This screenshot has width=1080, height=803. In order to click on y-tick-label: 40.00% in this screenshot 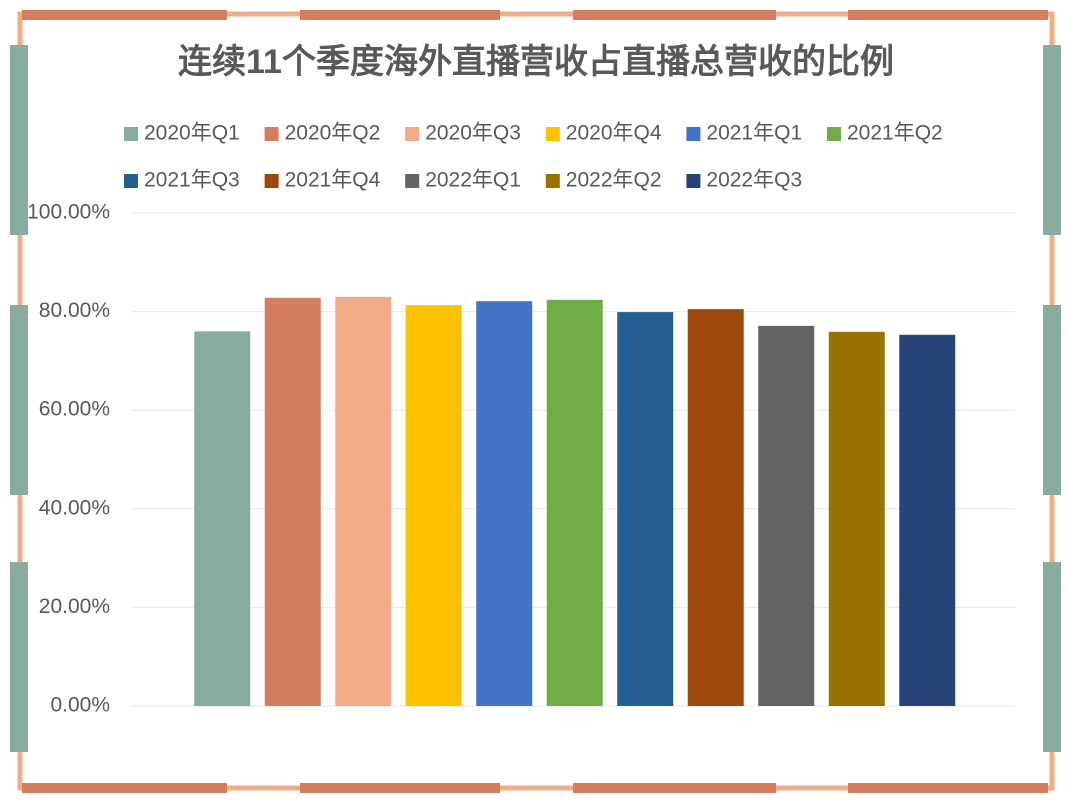, I will do `click(74, 507)`.